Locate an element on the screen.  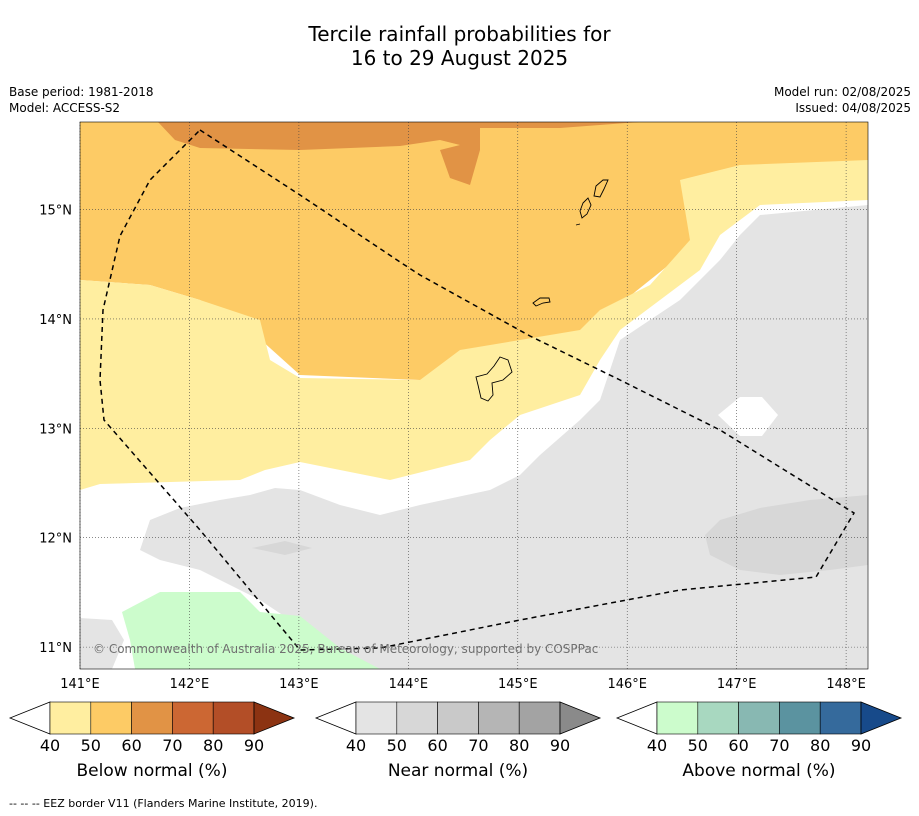
lon-tick-label: 143°E is located at coordinates (299, 684).